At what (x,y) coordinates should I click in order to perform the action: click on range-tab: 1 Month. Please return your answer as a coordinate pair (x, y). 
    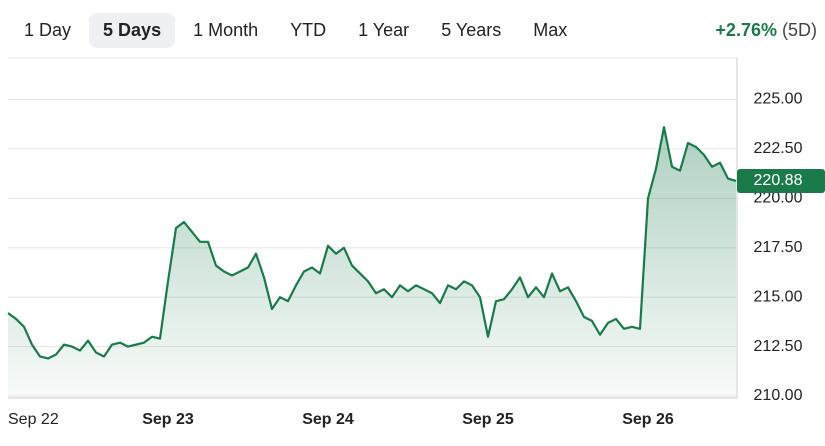
    Looking at the image, I should click on (226, 30).